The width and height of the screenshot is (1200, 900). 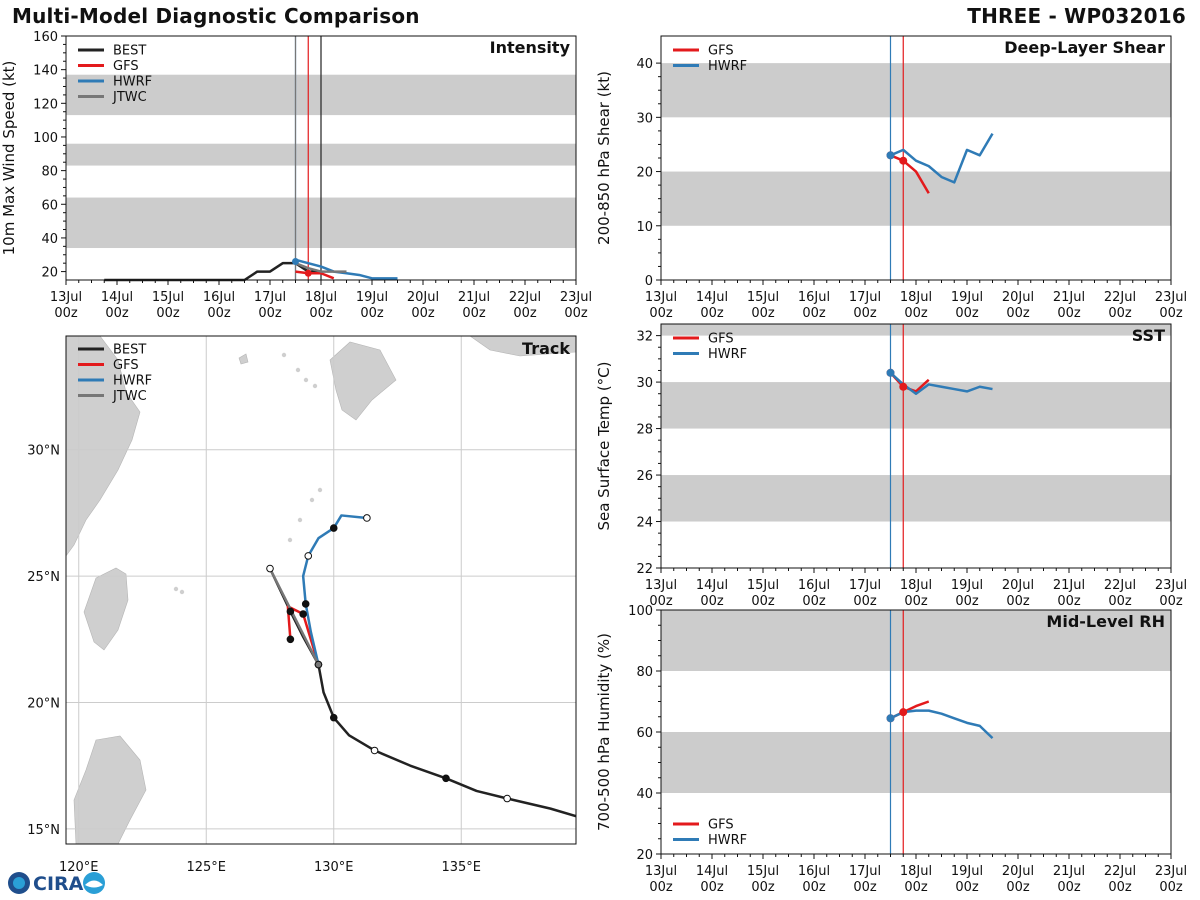 I want to click on intensity-y-tick-label: 20, so click(x=49, y=273).